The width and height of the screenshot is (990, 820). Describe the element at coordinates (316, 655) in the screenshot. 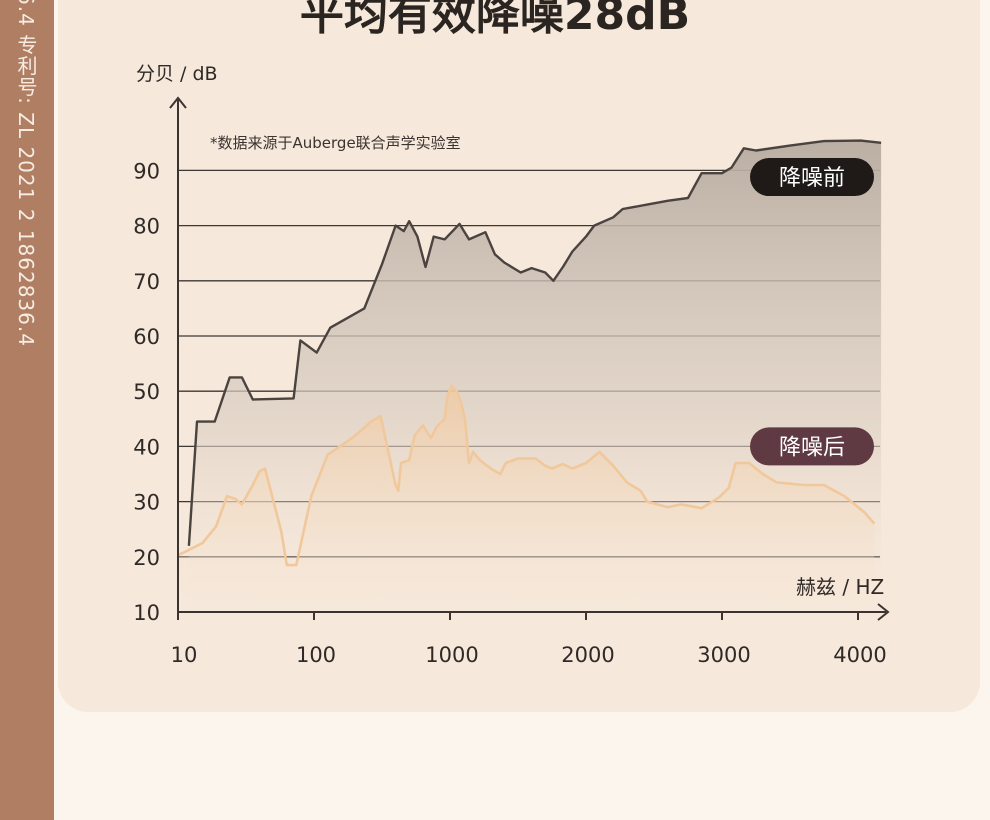

I see `x-tick-label: 100` at that location.